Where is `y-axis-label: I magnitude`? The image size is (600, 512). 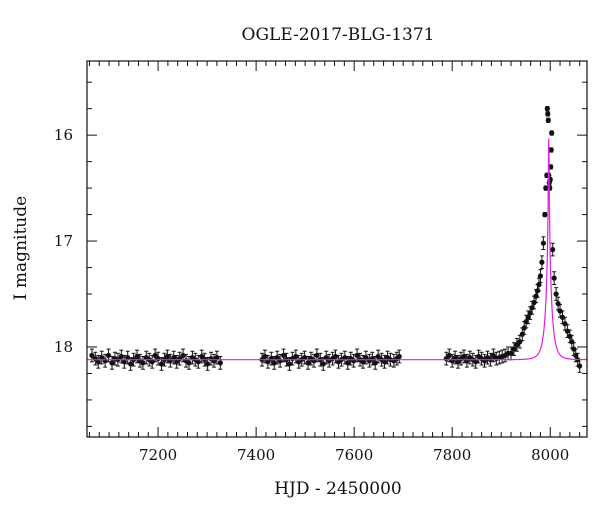 y-axis-label: I magnitude is located at coordinates (21, 248).